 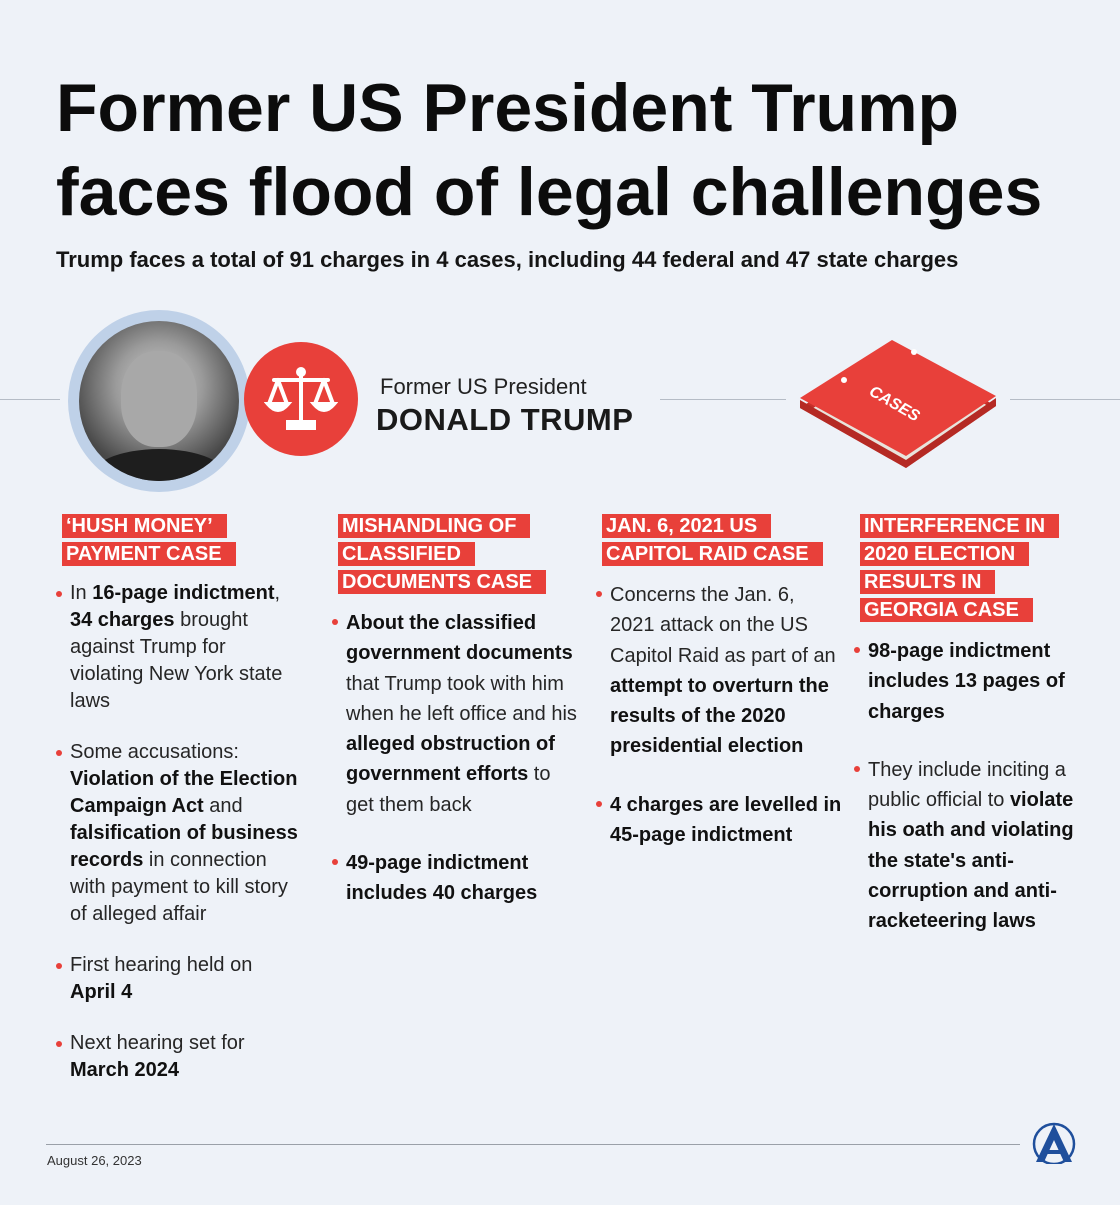 I want to click on case-heading-line: ‘HUSH MONEY’, so click(x=144, y=526).